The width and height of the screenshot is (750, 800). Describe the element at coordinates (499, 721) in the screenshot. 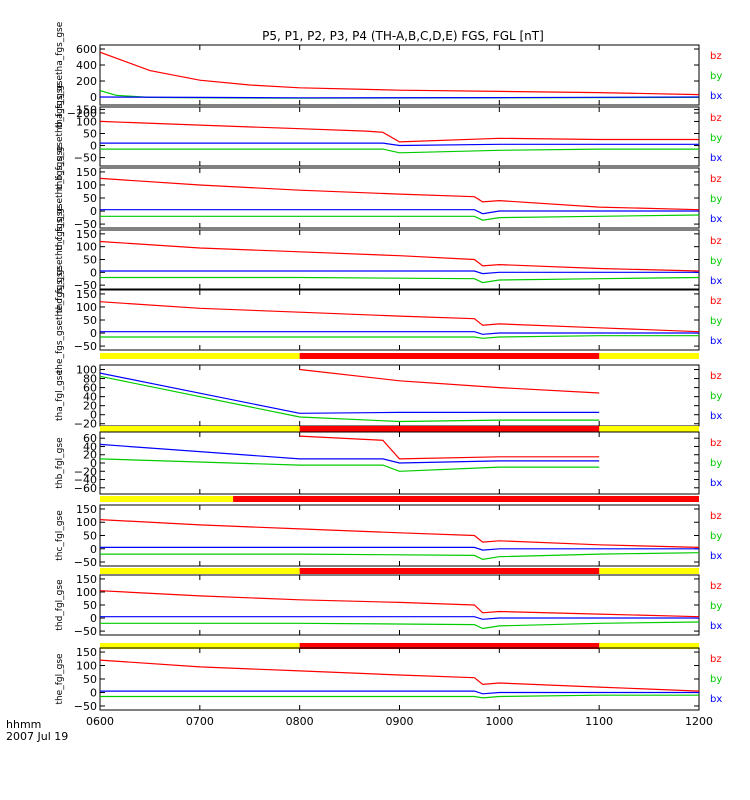

I see `x-tick-label: 1000` at that location.